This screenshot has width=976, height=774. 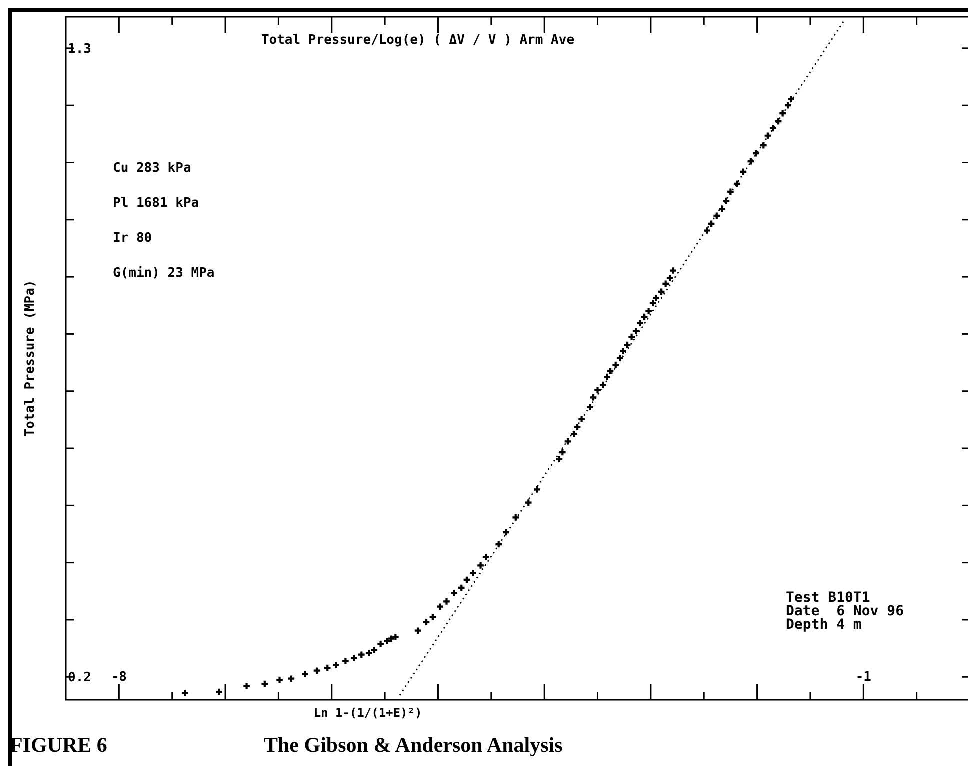 I want to click on annotation: G(min) 23 MPa, so click(x=164, y=273).